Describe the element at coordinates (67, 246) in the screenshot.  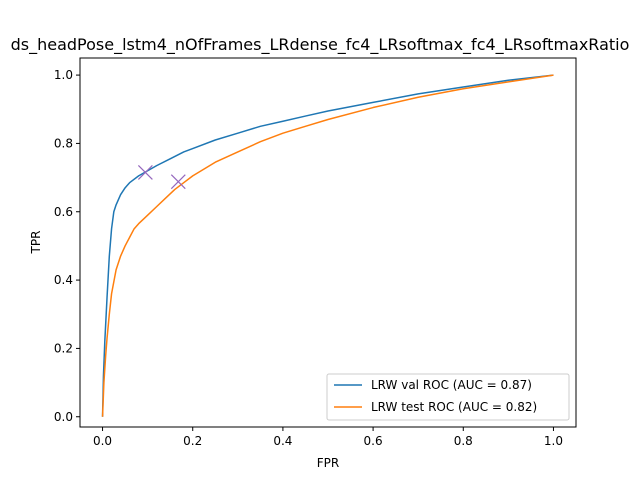
I see `y-axis-ticks: 0.0 0.2 0.4 0.6 0.8 1.0` at that location.